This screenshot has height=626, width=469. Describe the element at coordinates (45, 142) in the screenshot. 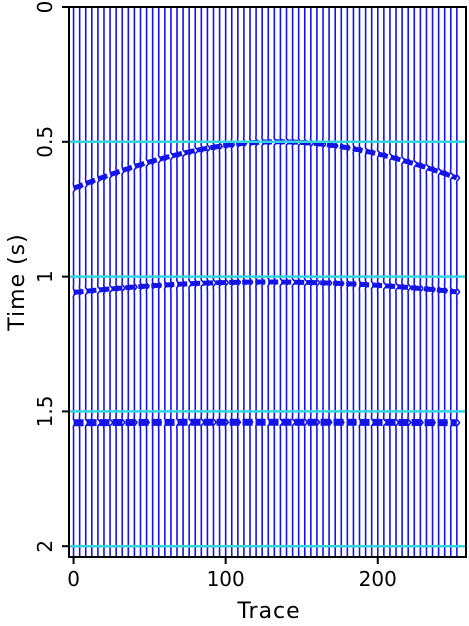

I see `y-tick-label-1: 0.5` at that location.